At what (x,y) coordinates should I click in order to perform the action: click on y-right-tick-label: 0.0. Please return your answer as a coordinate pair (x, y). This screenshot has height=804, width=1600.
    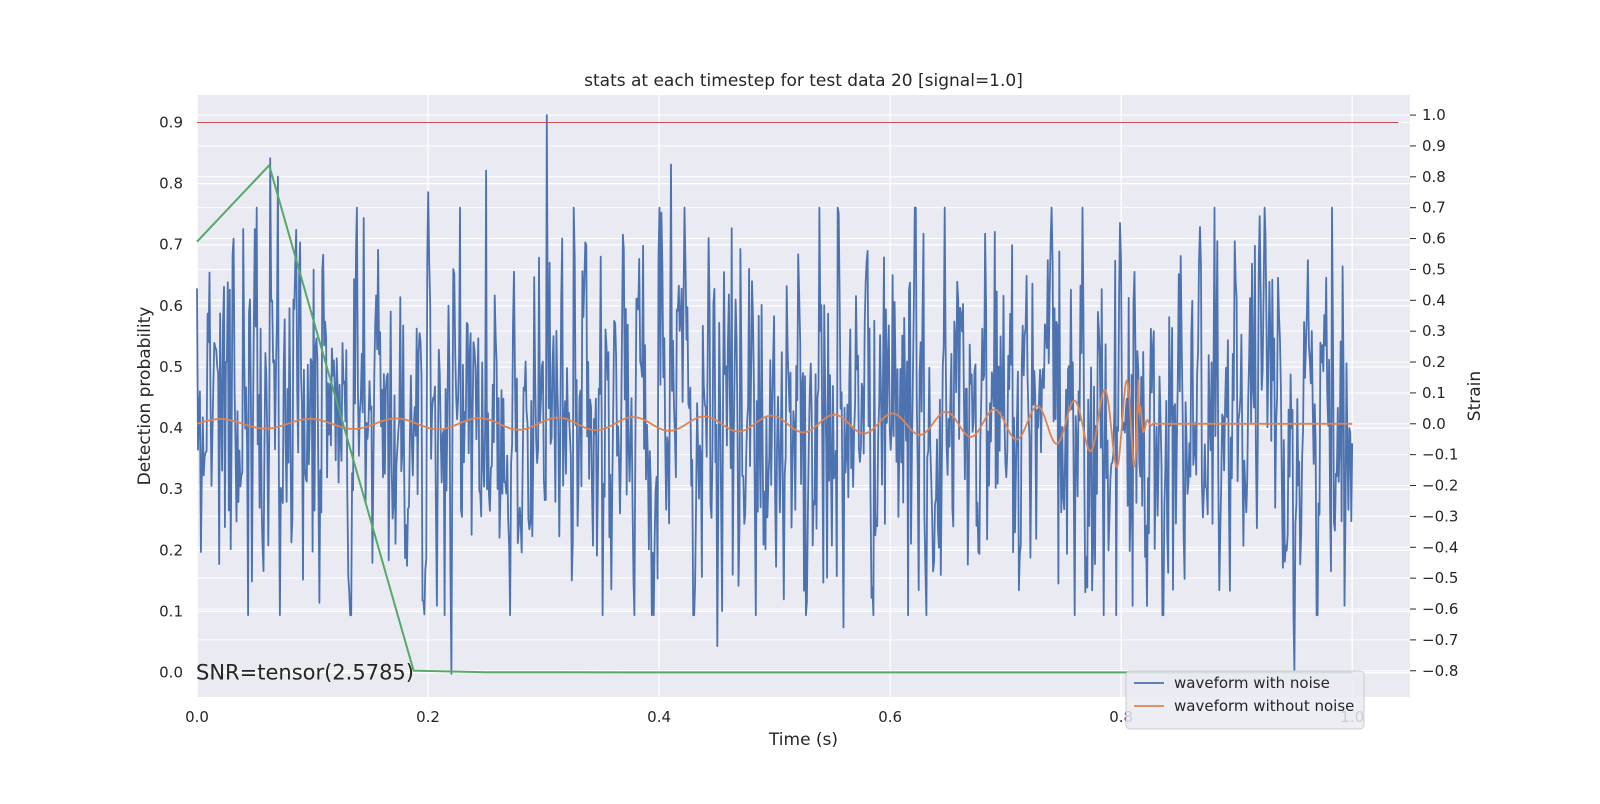
    Looking at the image, I should click on (1434, 424).